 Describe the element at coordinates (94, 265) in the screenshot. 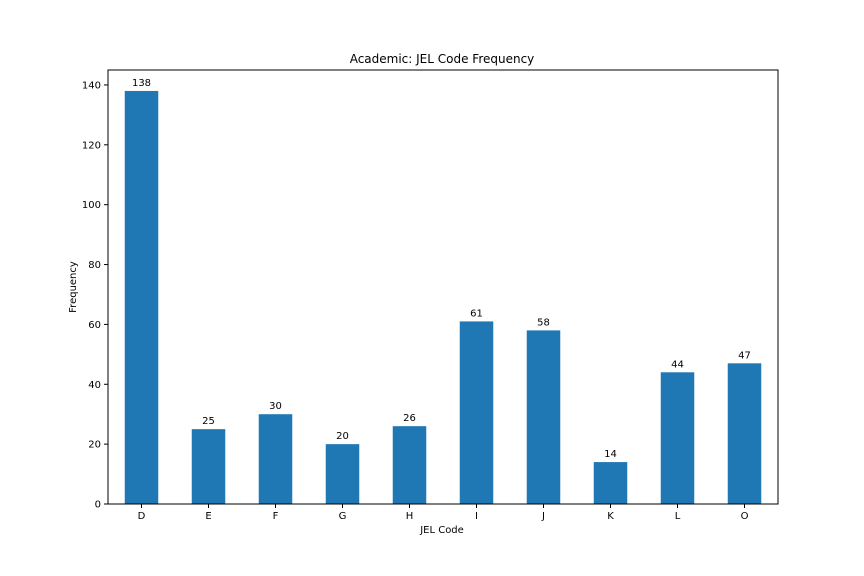

I see `y-tick-label: 80` at that location.